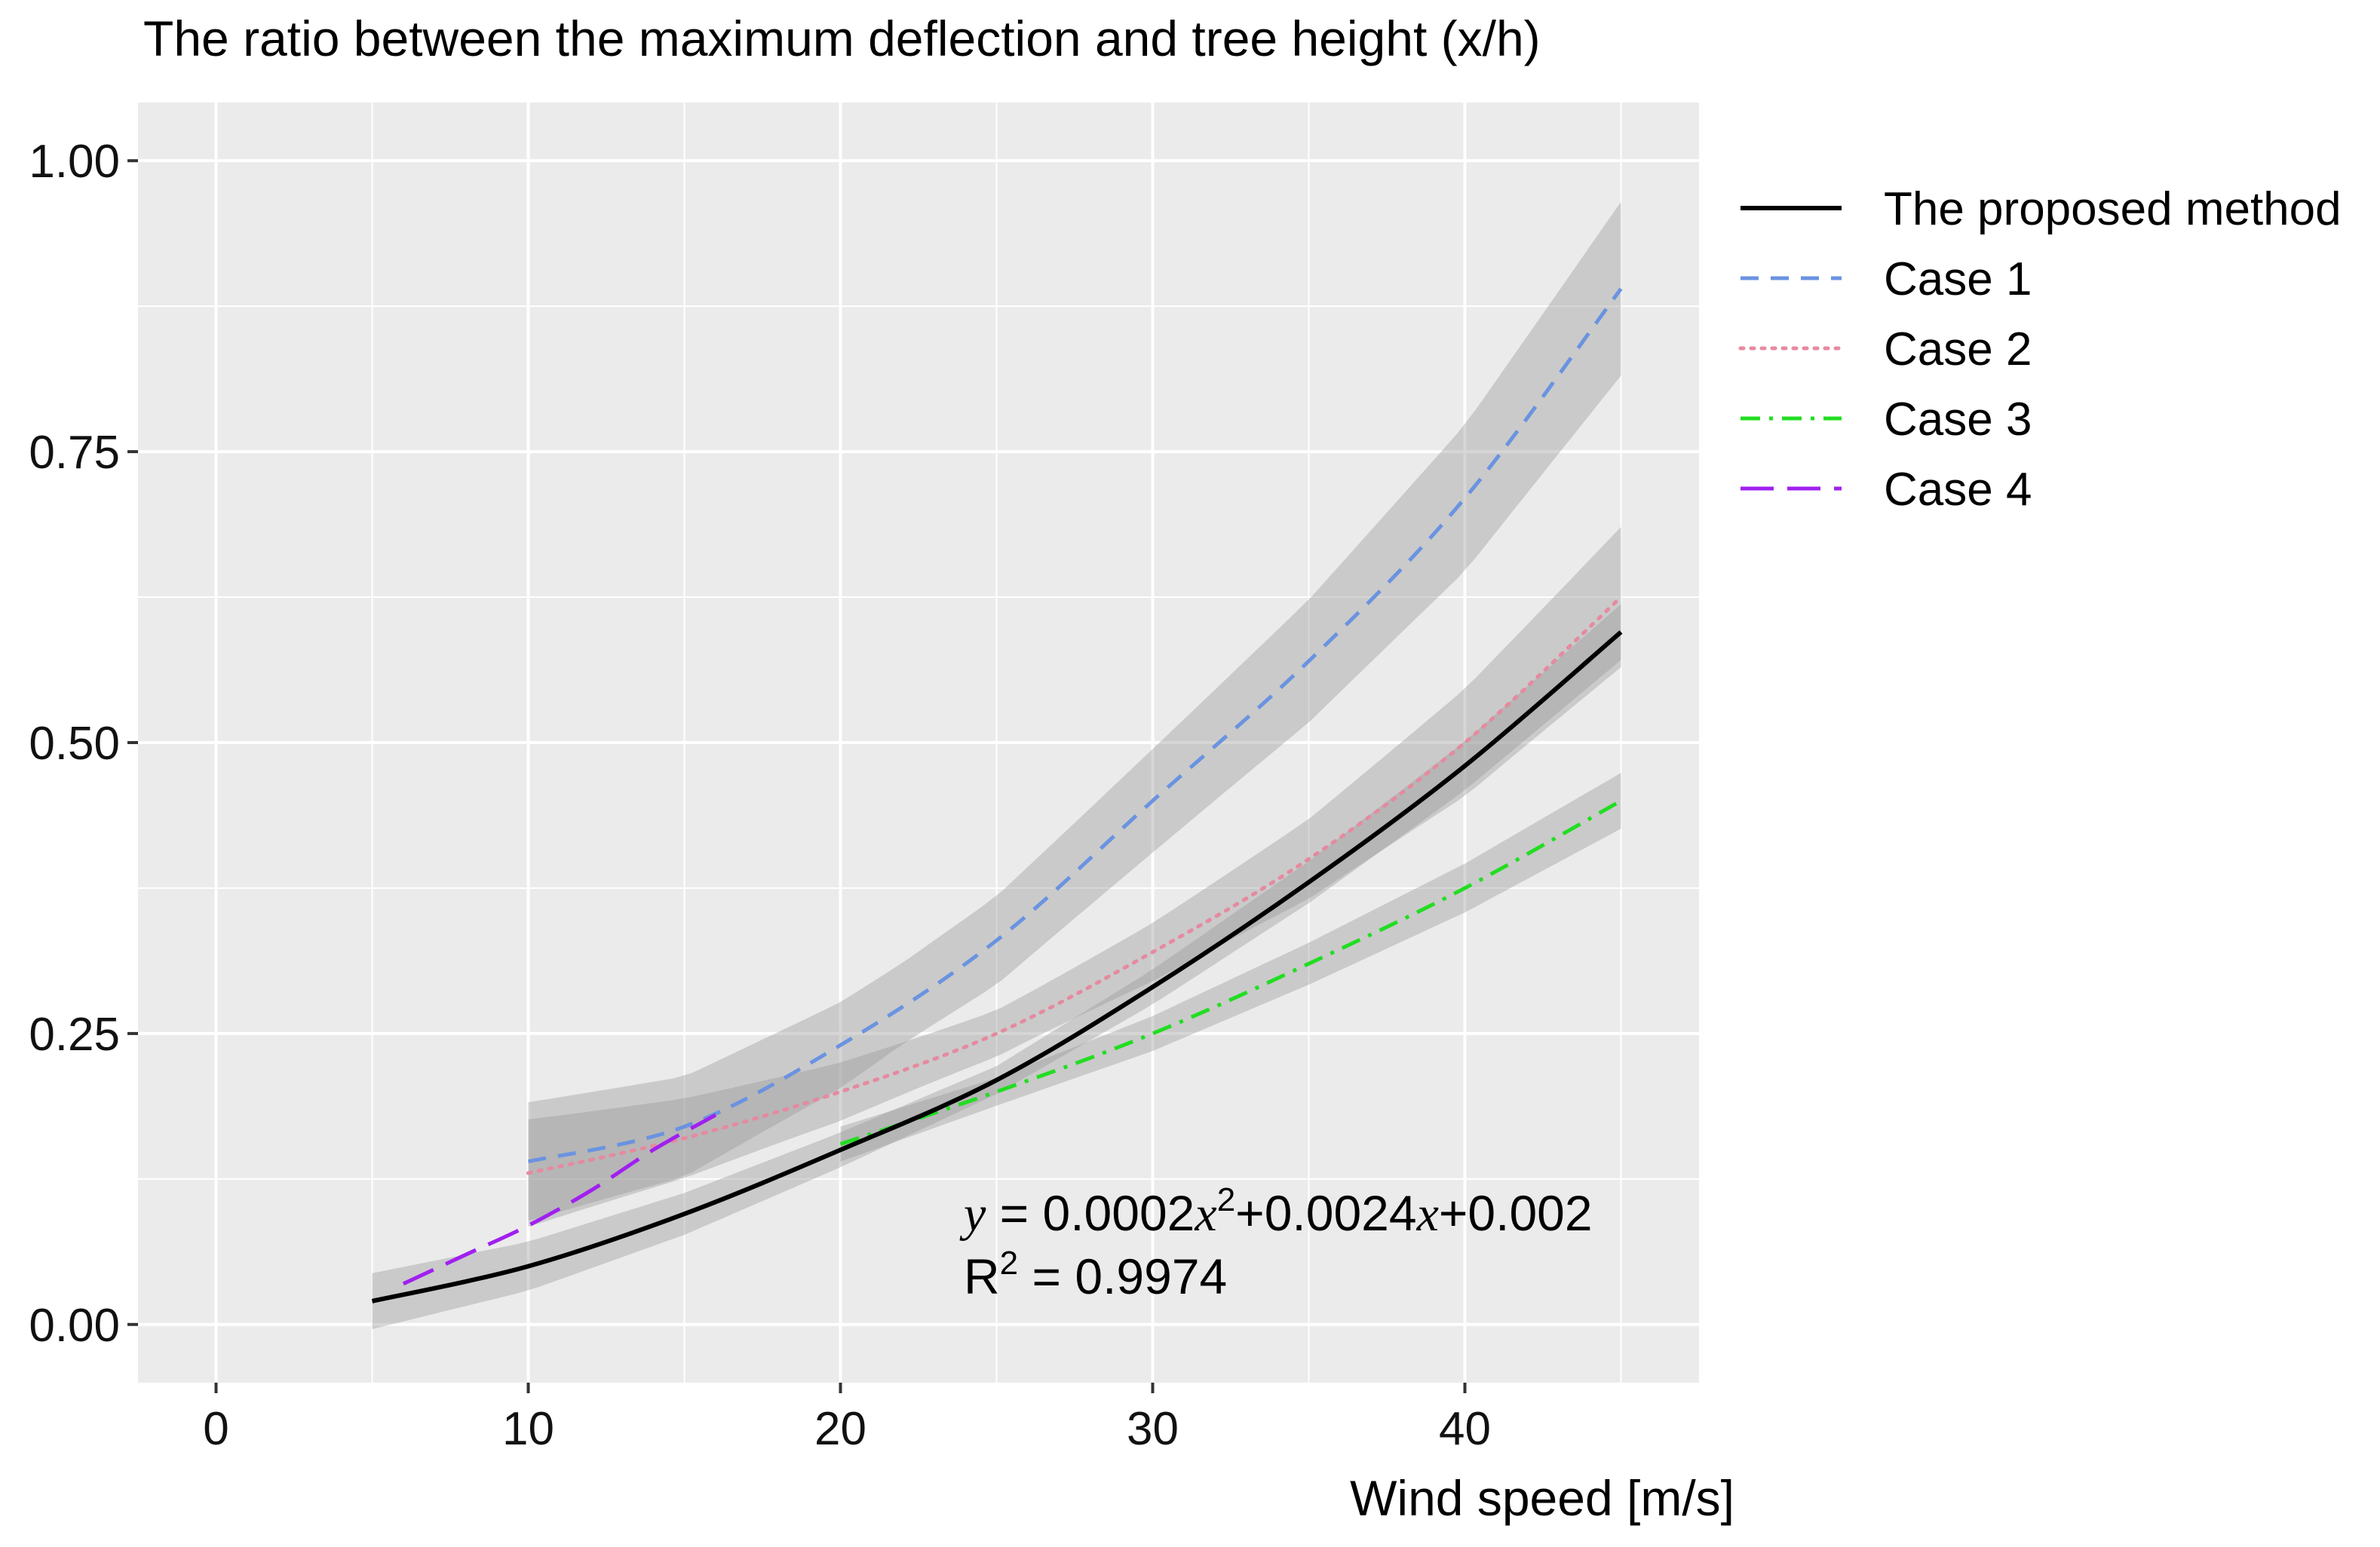 The width and height of the screenshot is (2380, 1547). I want to click on legend-label: Case 2, so click(1958, 349).